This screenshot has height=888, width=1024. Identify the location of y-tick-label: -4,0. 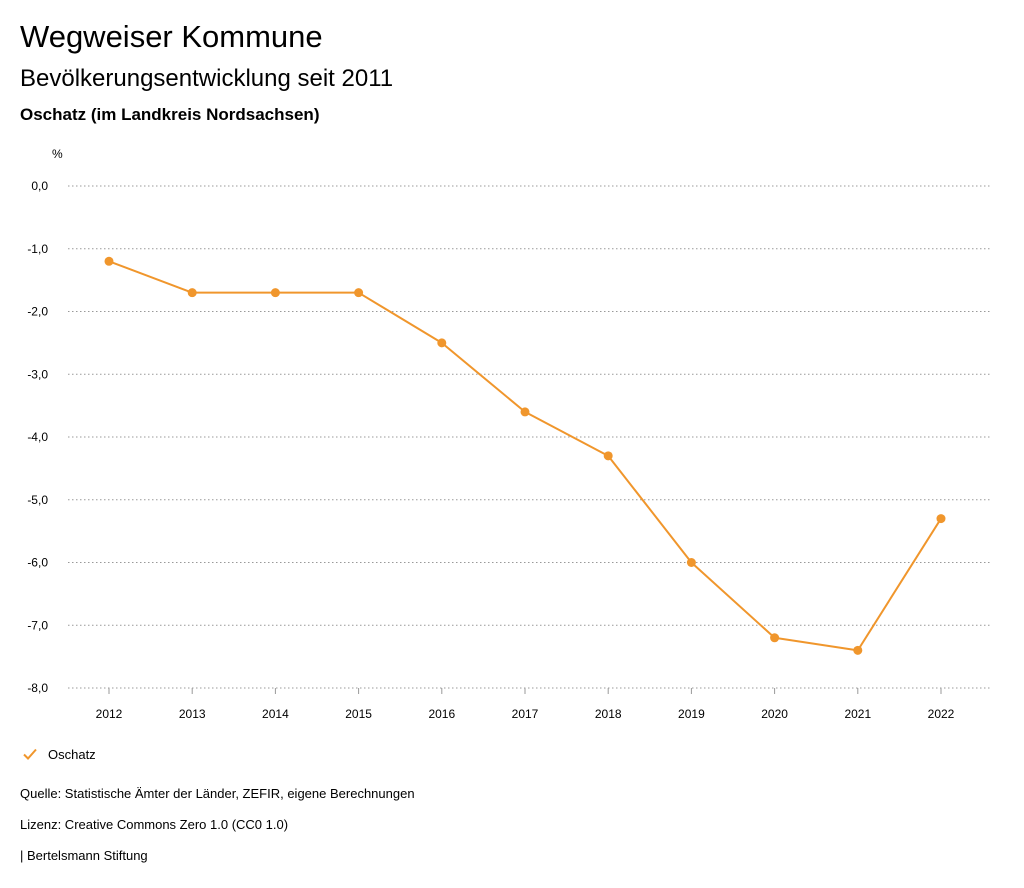
(37, 437).